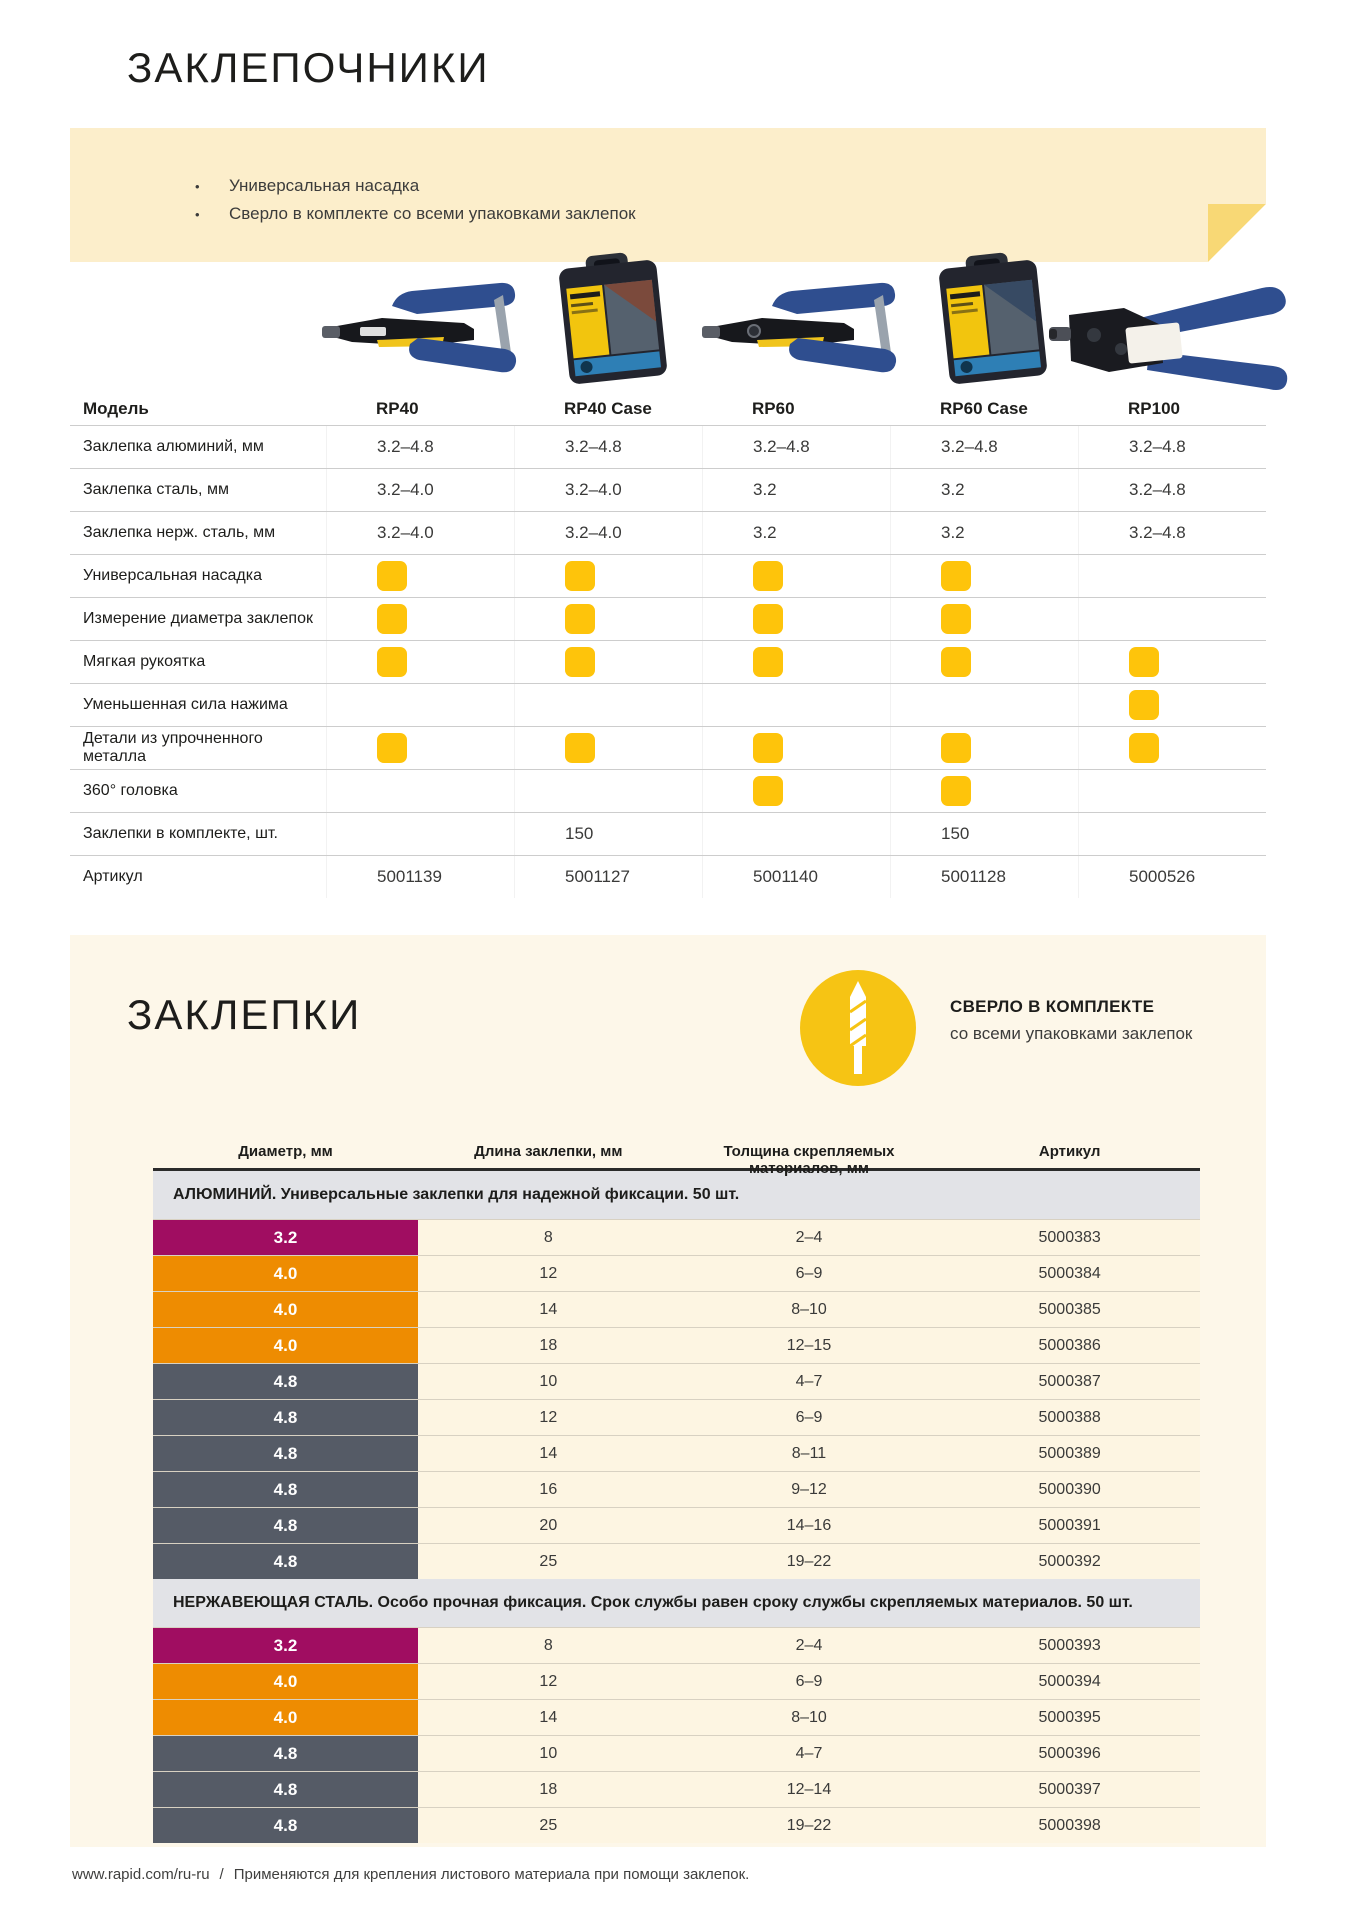 This screenshot has height=1920, width=1357. Describe the element at coordinates (285, 1151) in the screenshot. I see `column-header: Диаметр, мм` at that location.